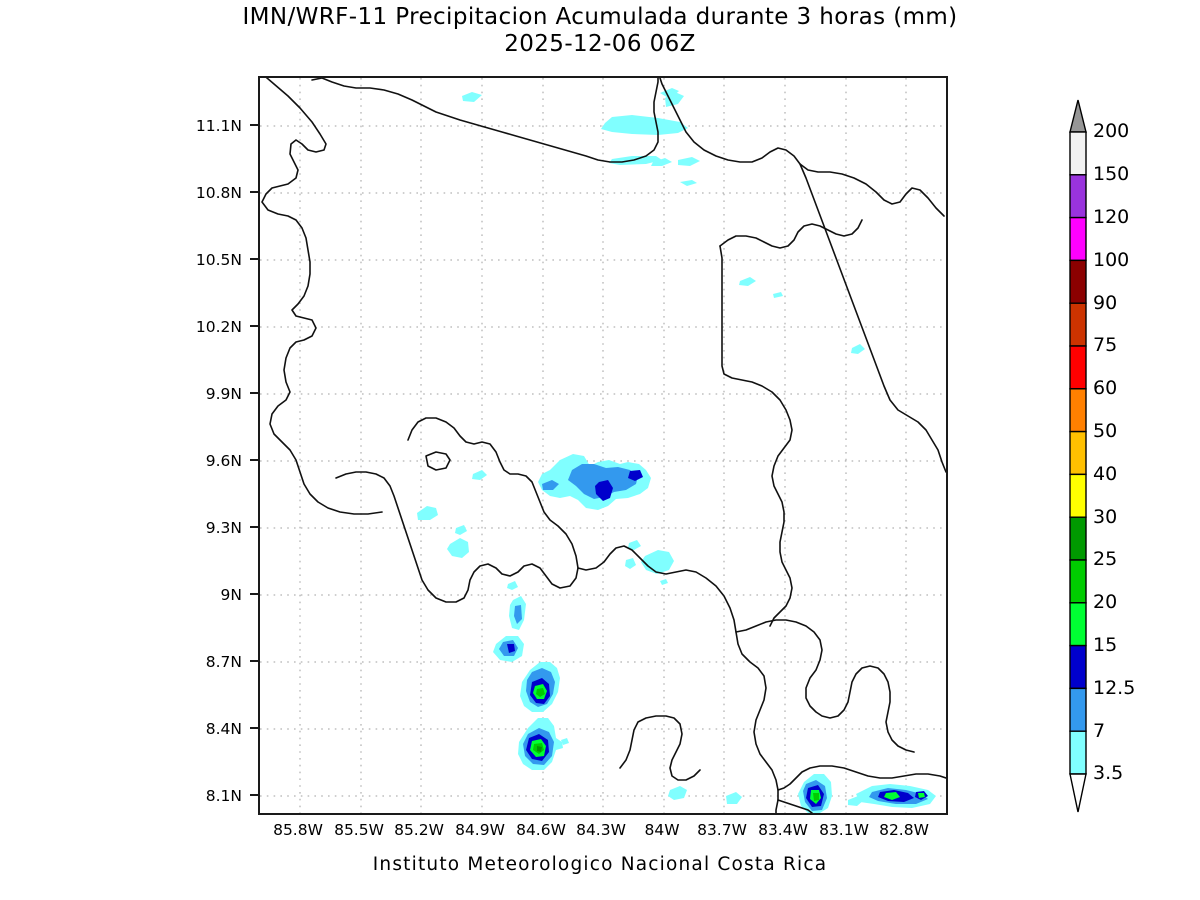 The height and width of the screenshot is (900, 1200). Describe the element at coordinates (1111, 217) in the screenshot. I see `colorbar-label-120: 120` at that location.